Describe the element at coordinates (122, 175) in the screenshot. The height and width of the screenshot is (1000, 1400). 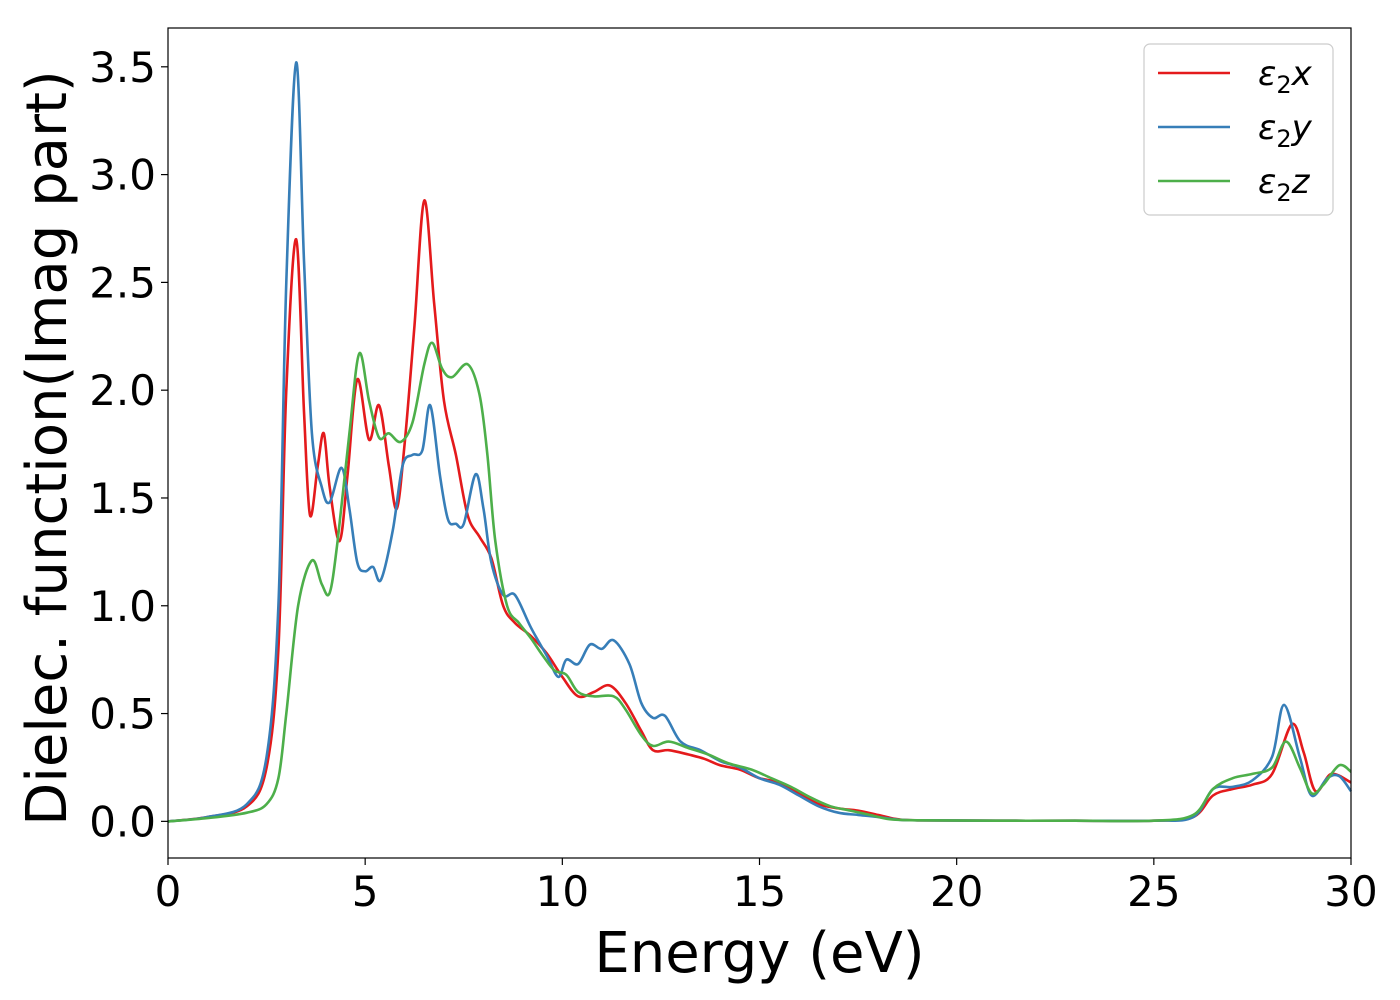
I see `y-tick-label: 3.0` at that location.